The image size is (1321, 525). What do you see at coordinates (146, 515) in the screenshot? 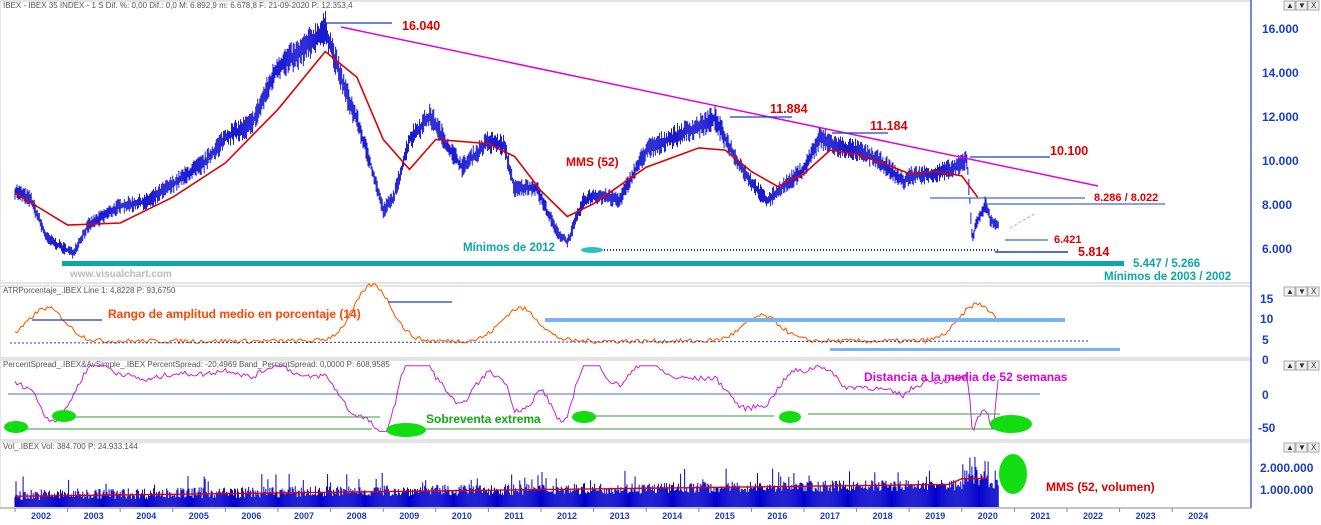
I see `x-tick-label: 2004` at bounding box center [146, 515].